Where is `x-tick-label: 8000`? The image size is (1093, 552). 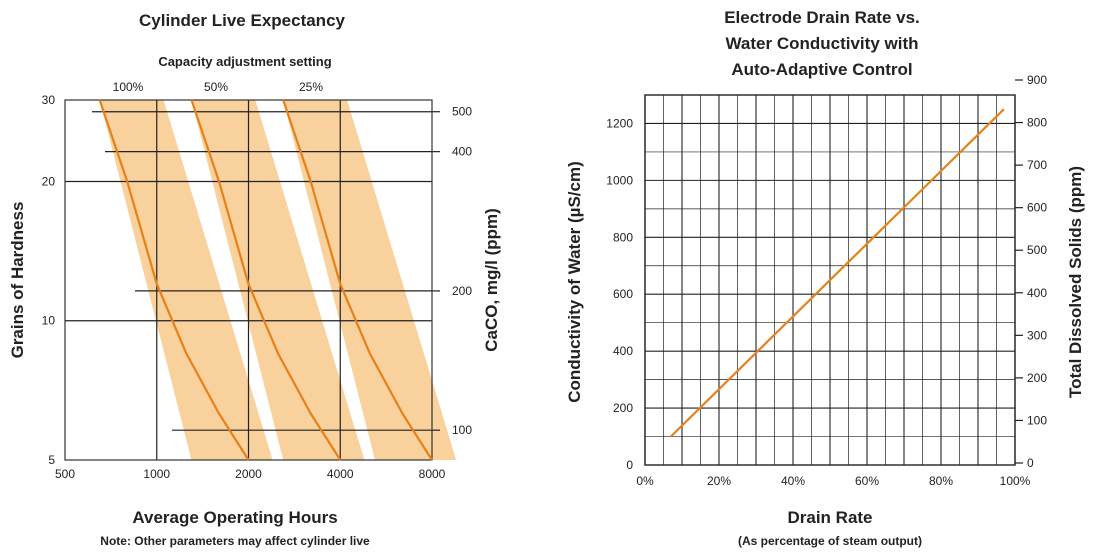
x-tick-label: 8000 is located at coordinates (432, 474).